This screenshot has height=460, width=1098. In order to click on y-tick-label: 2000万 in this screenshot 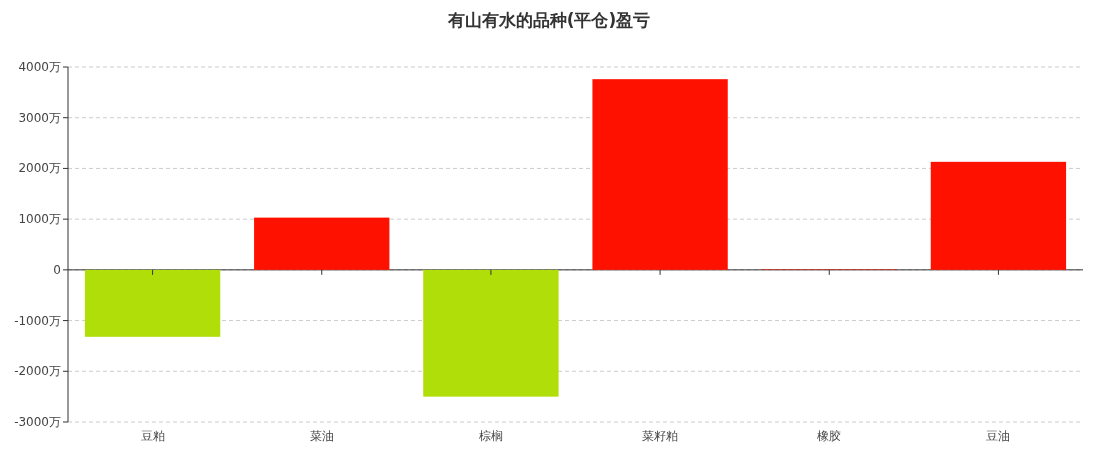, I will do `click(39, 168)`.